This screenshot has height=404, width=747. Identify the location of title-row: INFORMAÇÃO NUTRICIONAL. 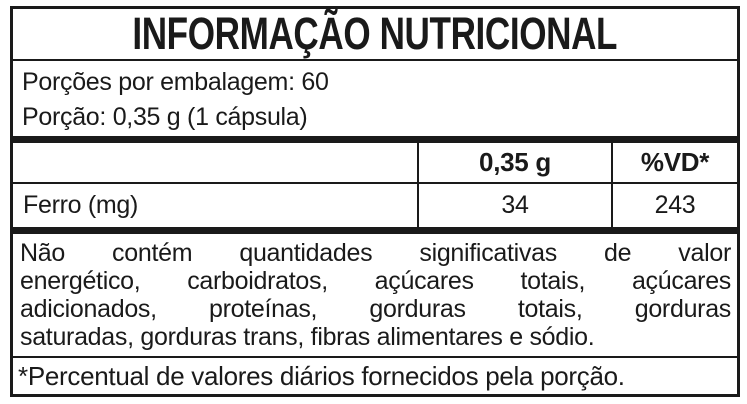
(375, 34).